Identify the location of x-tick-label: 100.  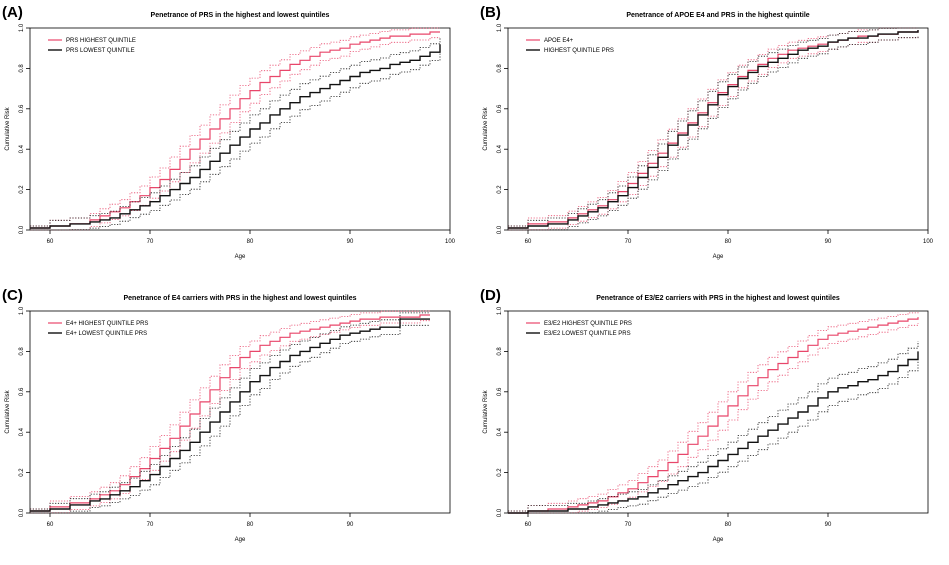
(450, 242).